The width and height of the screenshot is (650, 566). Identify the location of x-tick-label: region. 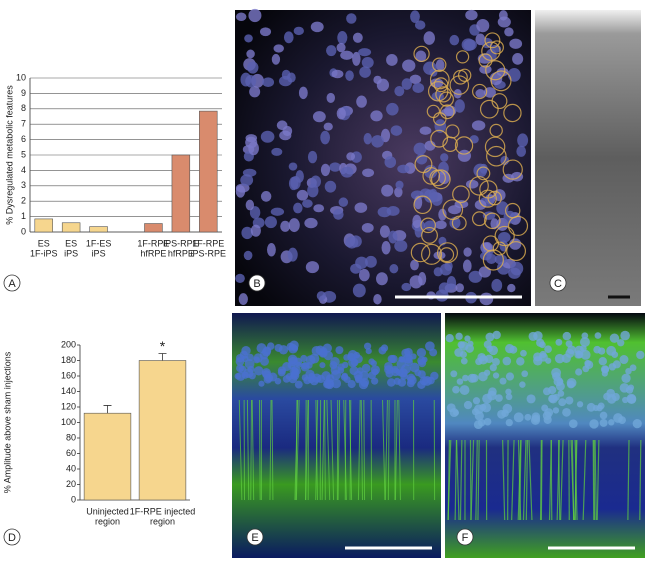
(107, 521).